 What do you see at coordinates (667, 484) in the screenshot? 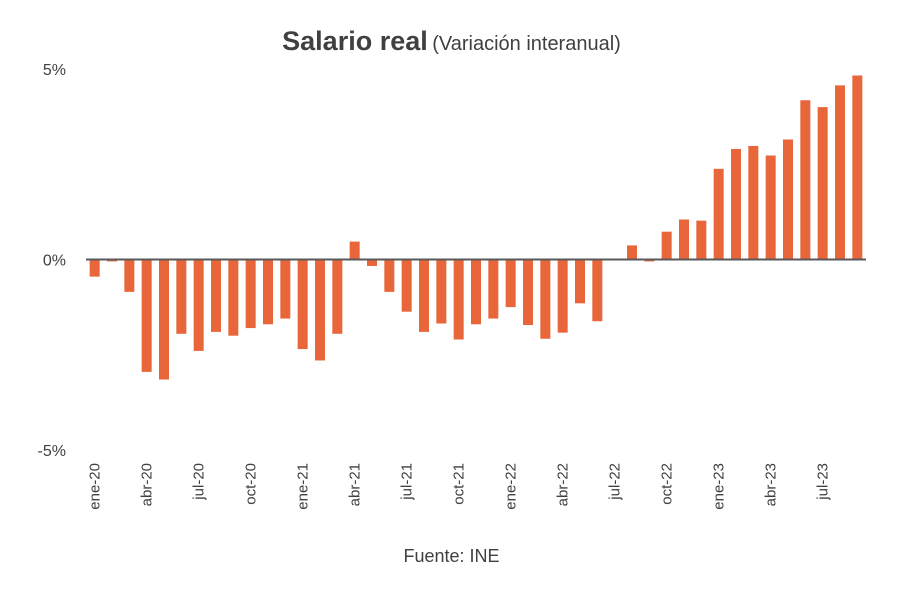
I see `x-tick-label: oct-22` at bounding box center [667, 484].